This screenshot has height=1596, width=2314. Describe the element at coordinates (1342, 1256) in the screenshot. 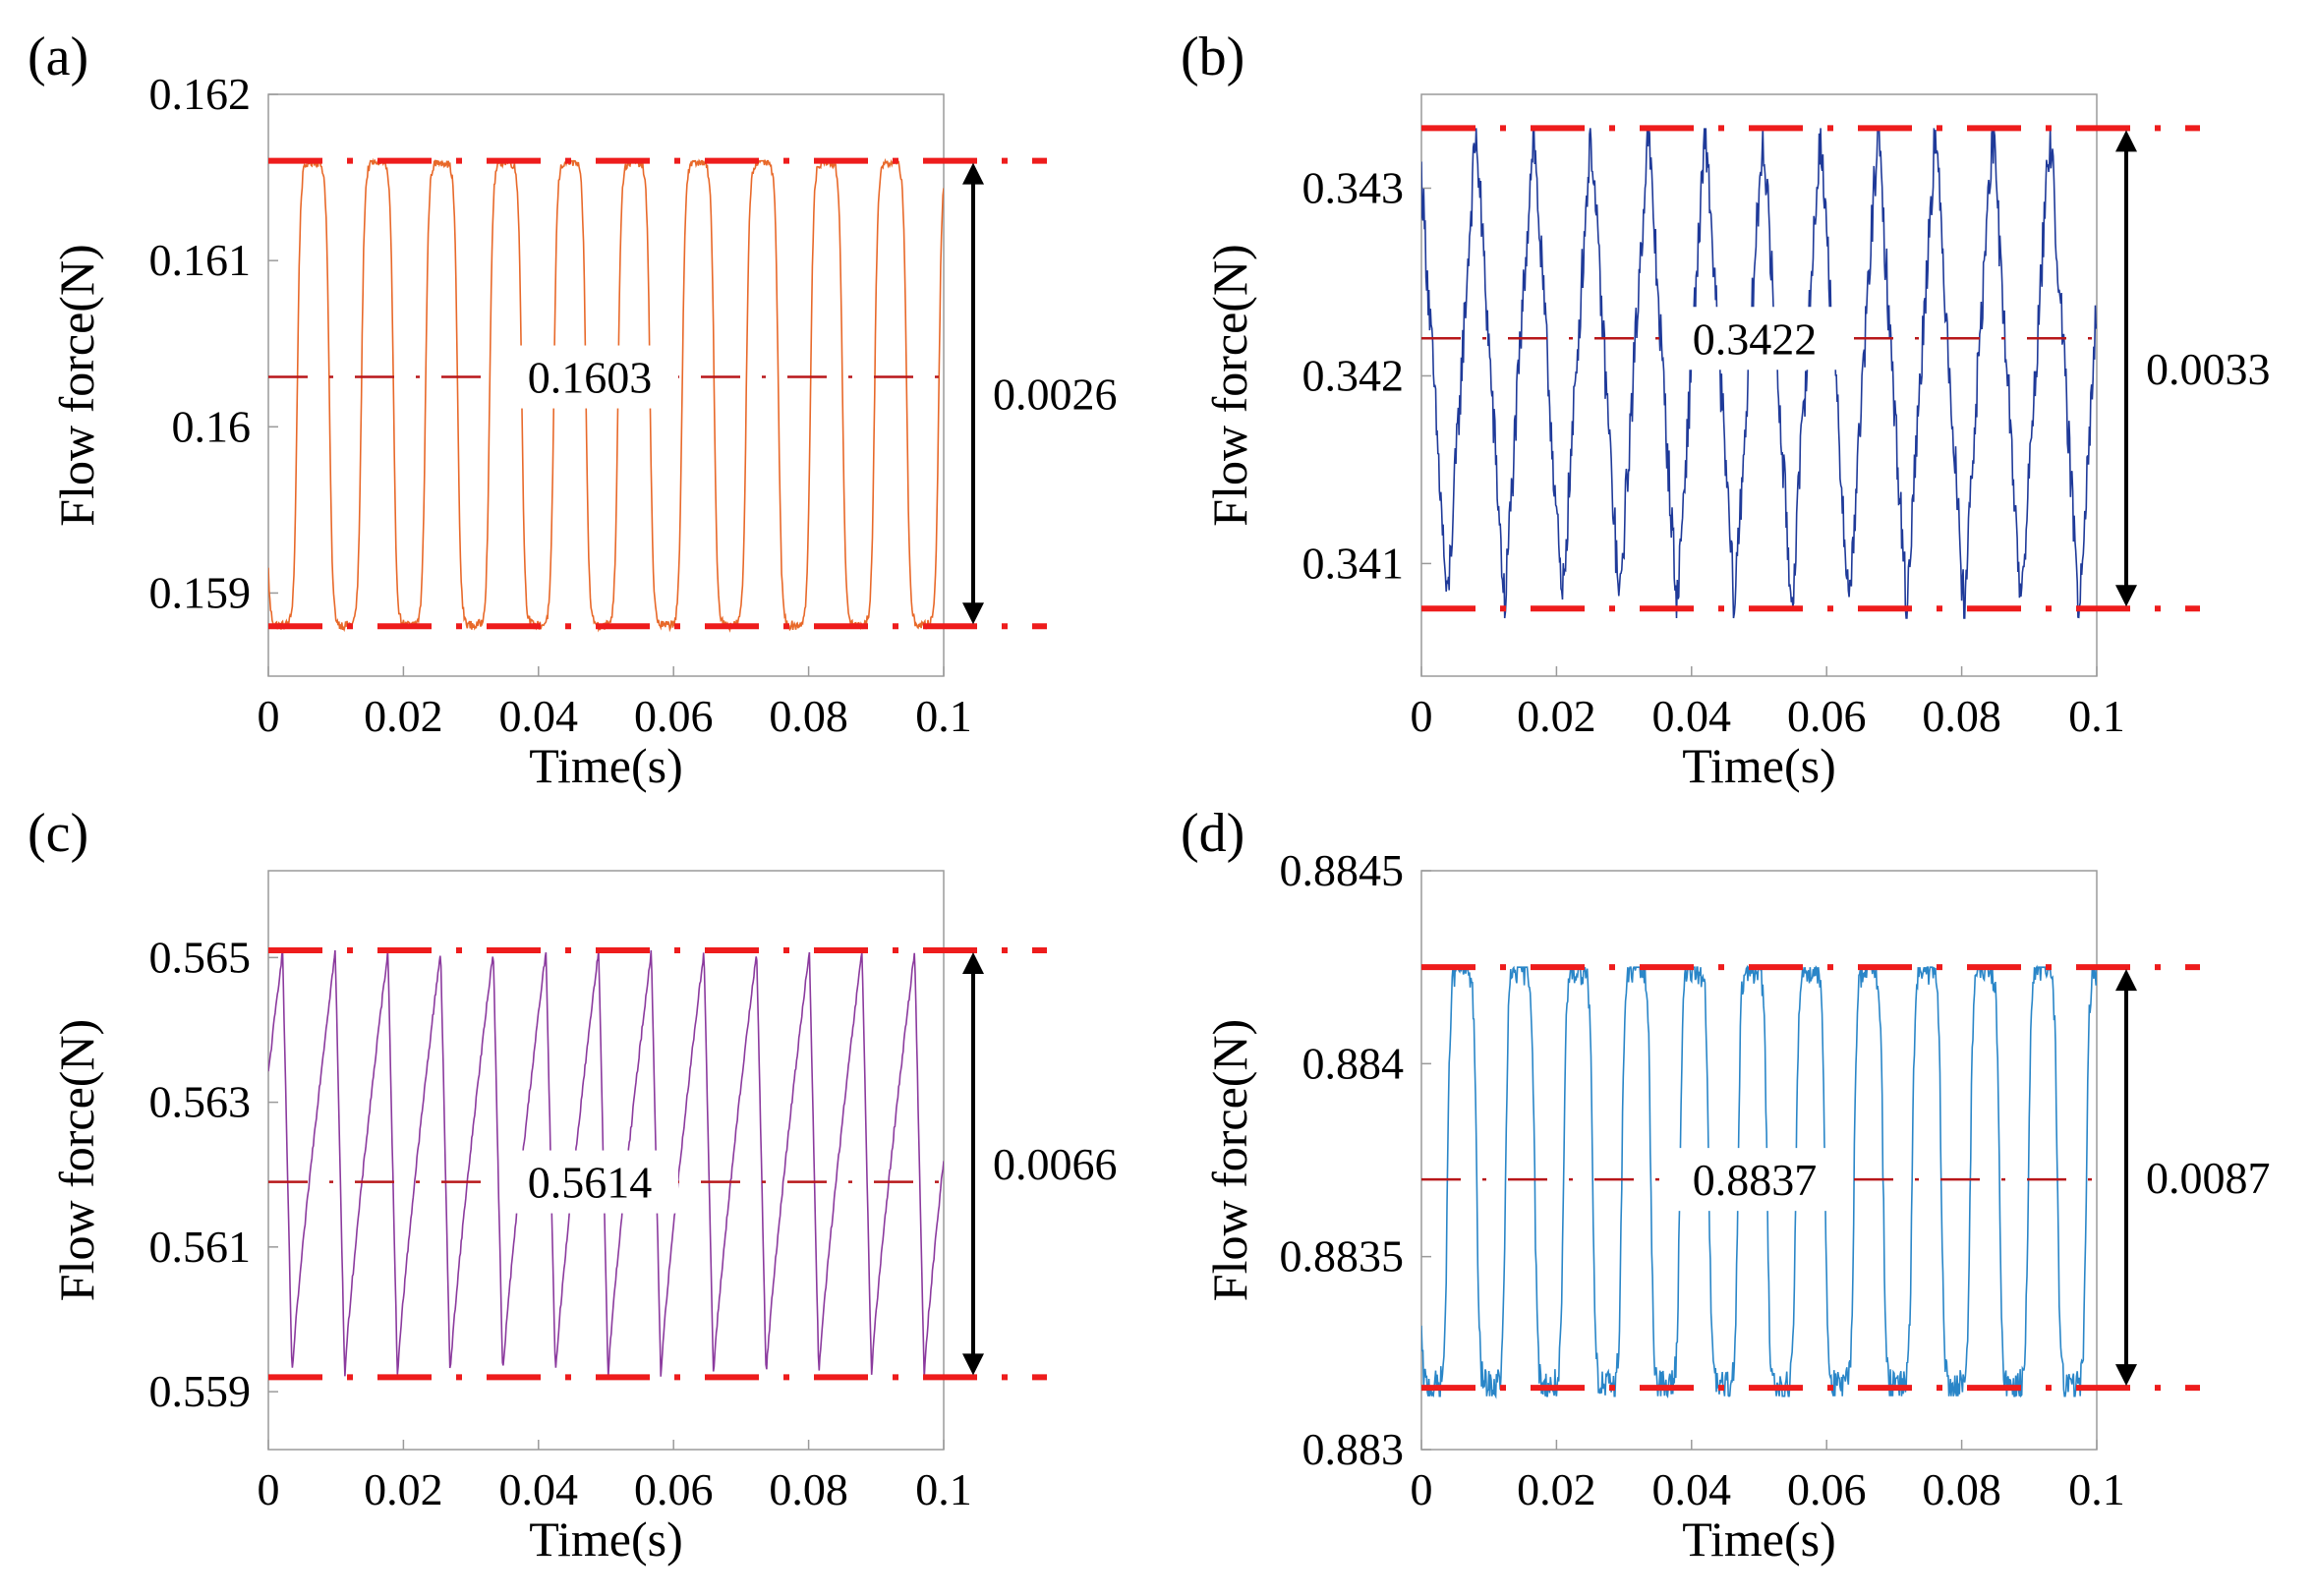

I see `y-tick-label: 0.8835` at that location.